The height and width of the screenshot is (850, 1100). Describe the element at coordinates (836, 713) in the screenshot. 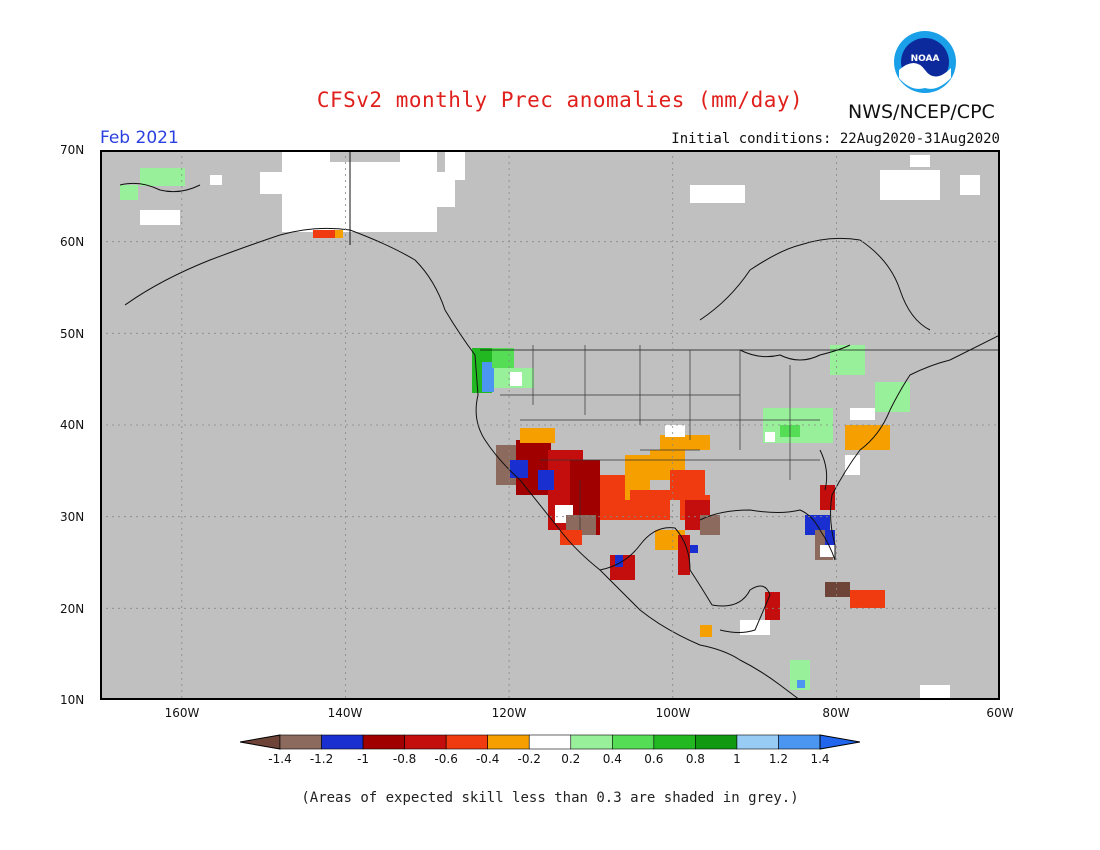

I see `lon-label-80w: 80W` at that location.